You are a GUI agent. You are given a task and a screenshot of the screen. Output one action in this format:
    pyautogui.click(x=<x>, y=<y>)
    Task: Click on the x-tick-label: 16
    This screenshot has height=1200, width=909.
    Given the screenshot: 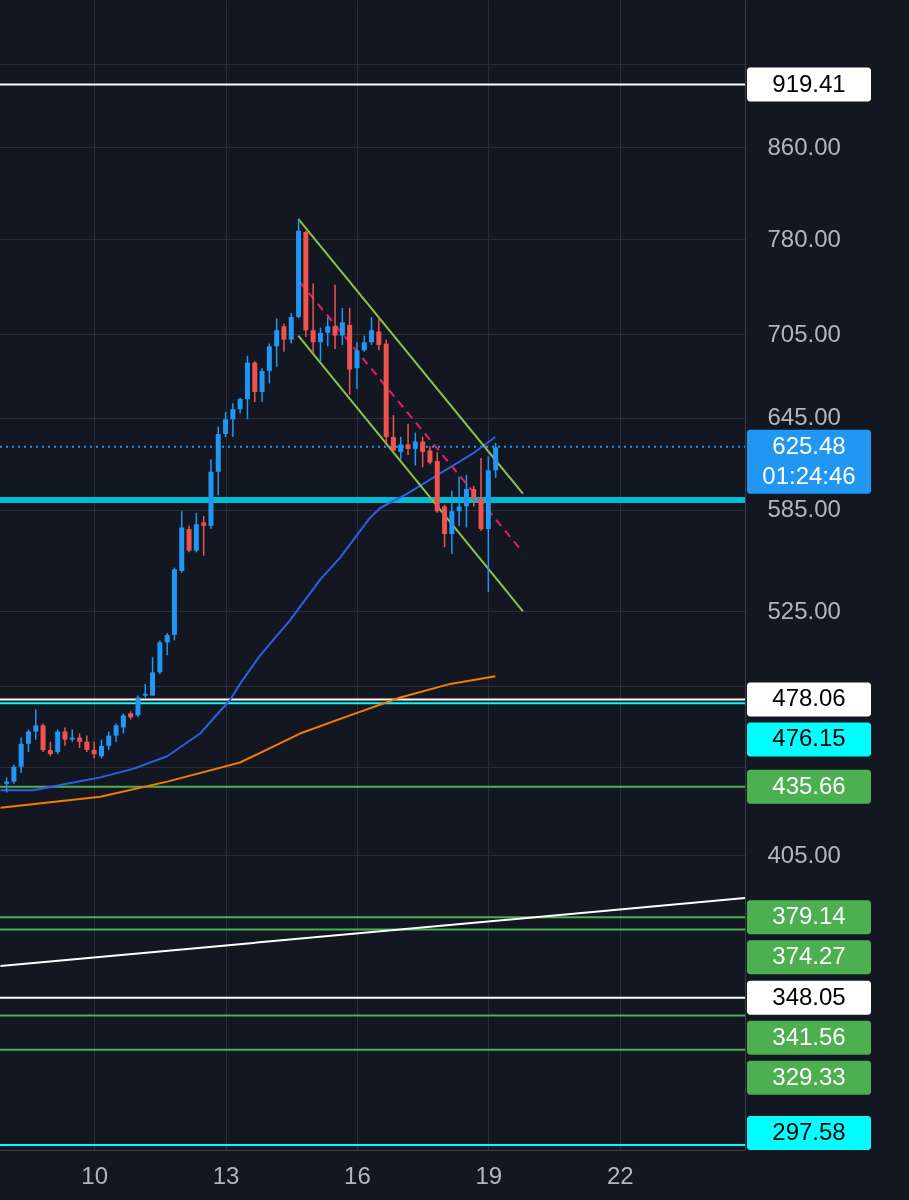 What is the action you would take?
    pyautogui.click(x=357, y=1175)
    